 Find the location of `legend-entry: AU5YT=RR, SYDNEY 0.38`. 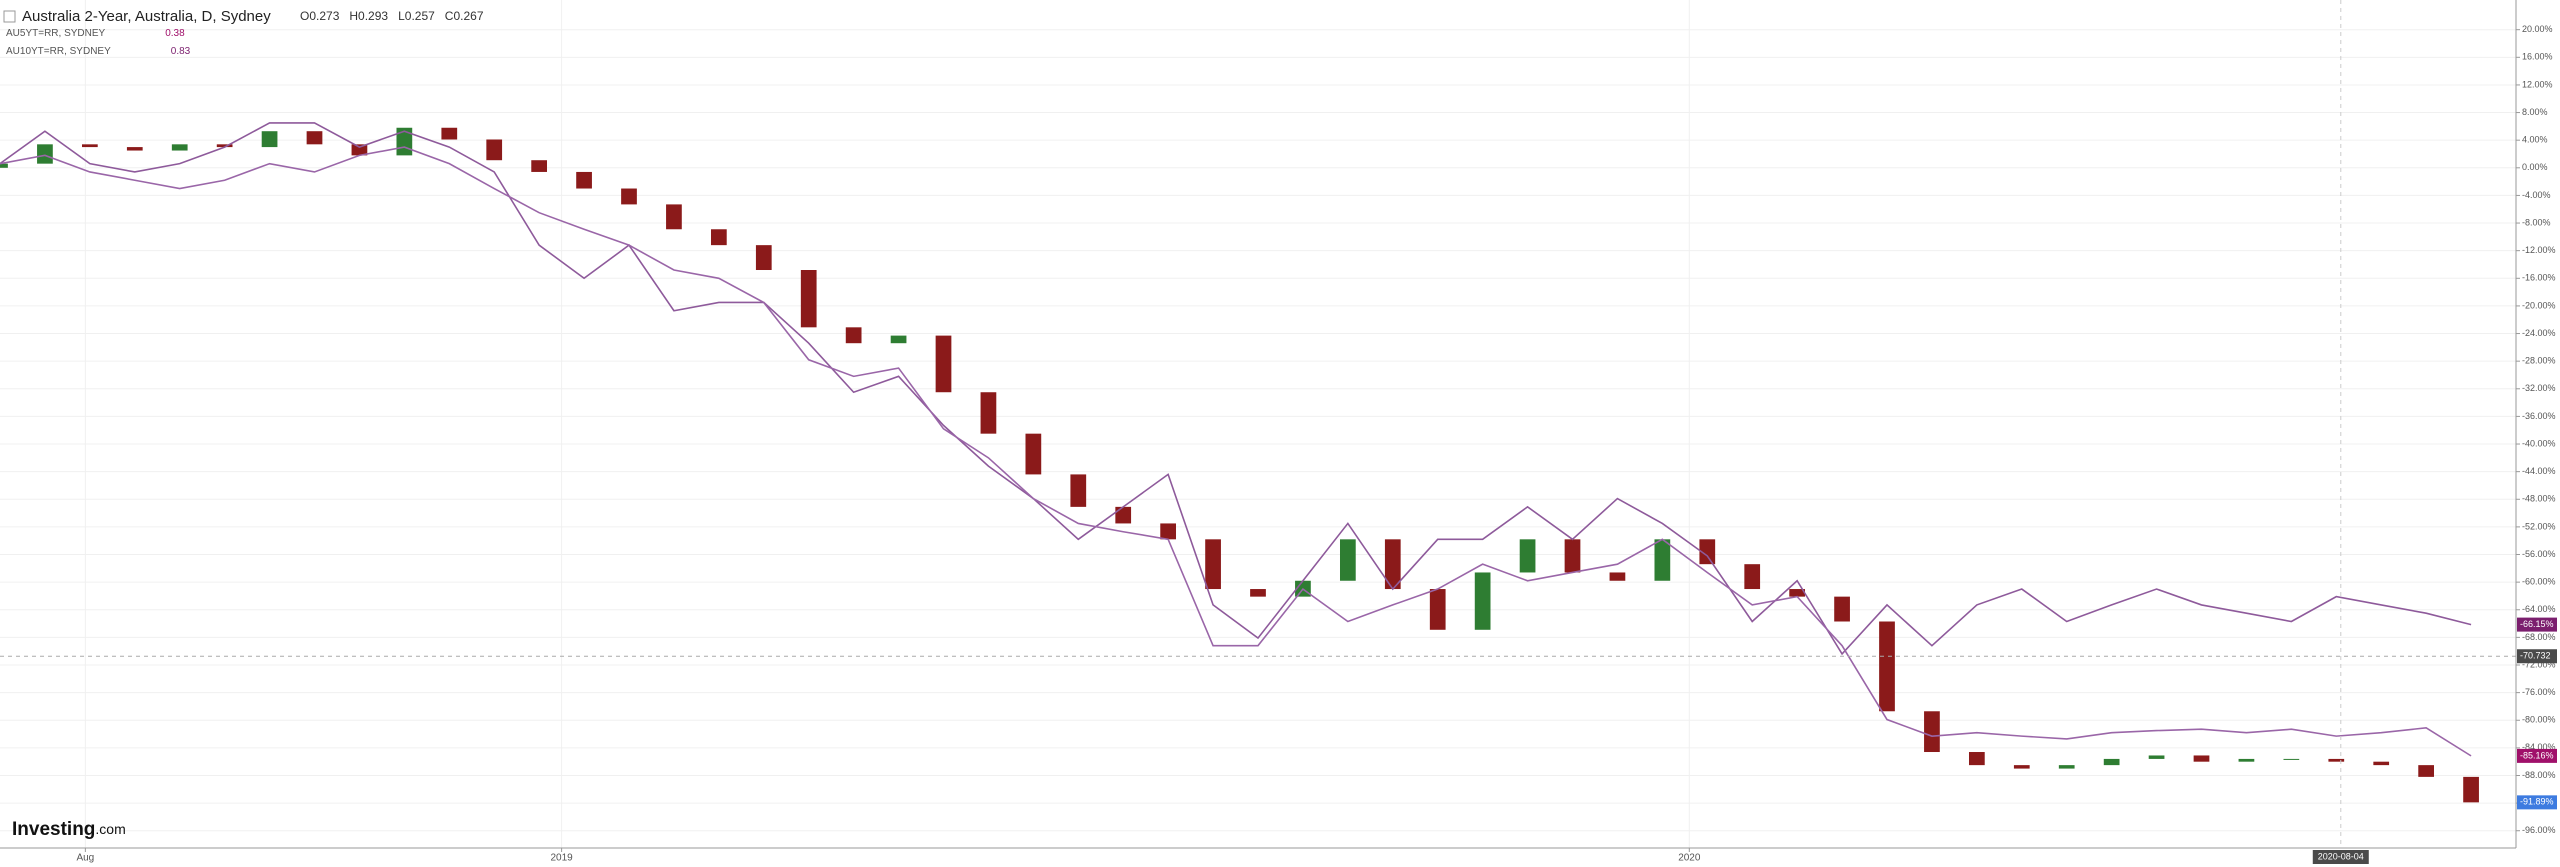

legend-entry: AU5YT=RR, SYDNEY 0.38 is located at coordinates (95, 33).